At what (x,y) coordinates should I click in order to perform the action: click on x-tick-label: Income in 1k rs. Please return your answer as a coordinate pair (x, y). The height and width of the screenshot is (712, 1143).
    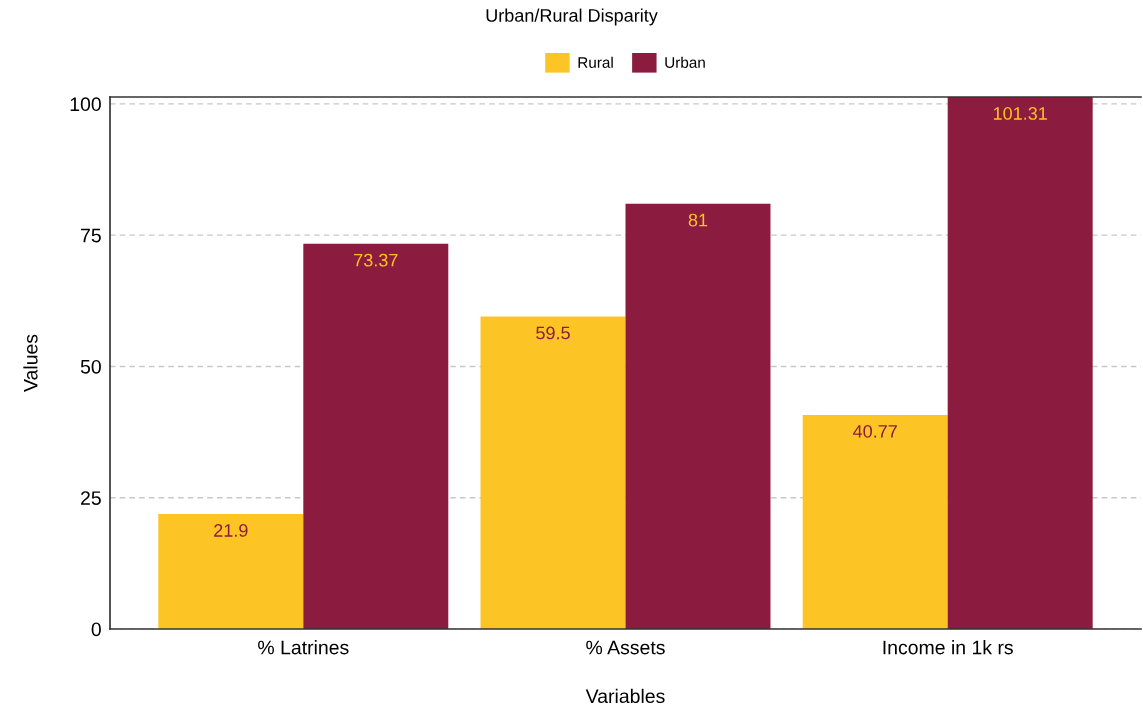
    Looking at the image, I should click on (948, 647).